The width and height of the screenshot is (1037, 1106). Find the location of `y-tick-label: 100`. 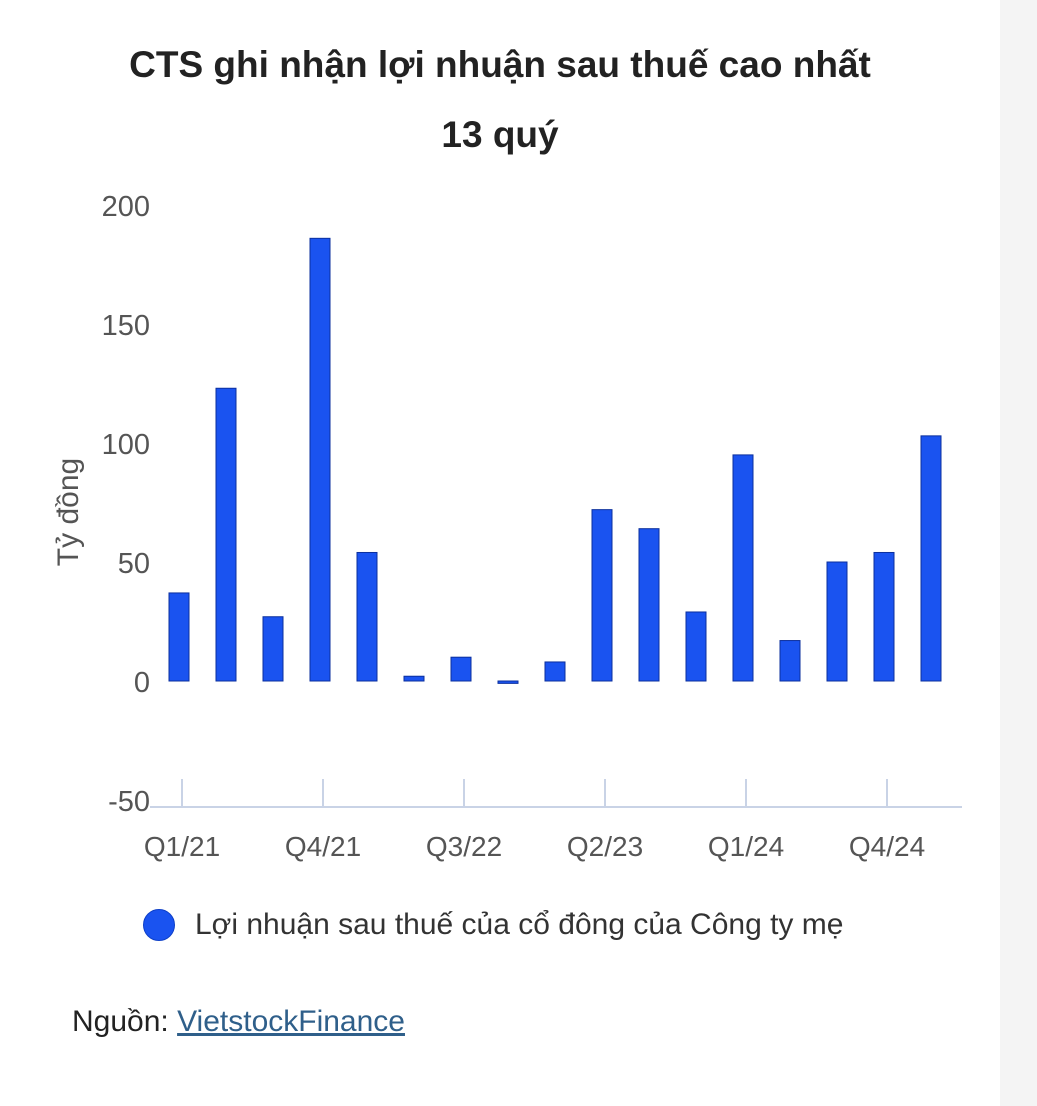

y-tick-label: 100 is located at coordinates (126, 445).